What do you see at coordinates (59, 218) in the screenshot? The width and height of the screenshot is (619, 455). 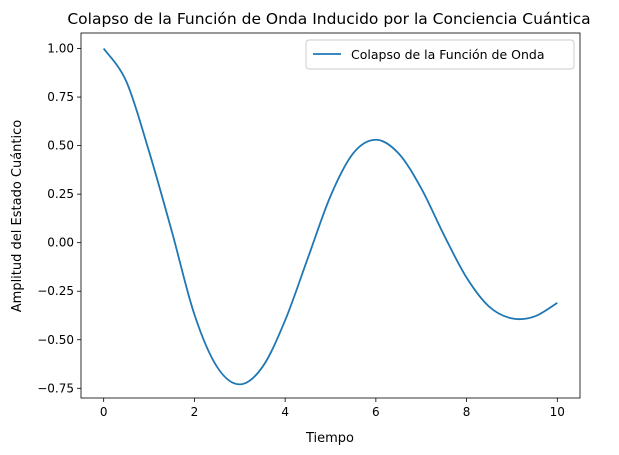 I see `y-axis: −0.75 −0.50 −0.25 0.00 0.25 0.50 0.75 1.00` at bounding box center [59, 218].